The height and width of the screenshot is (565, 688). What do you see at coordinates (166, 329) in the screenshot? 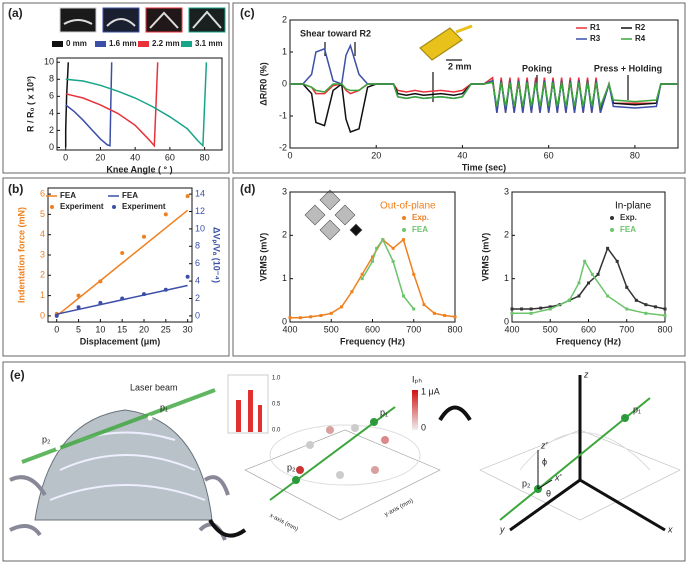
I see `x-tick-label: 25` at bounding box center [166, 329].